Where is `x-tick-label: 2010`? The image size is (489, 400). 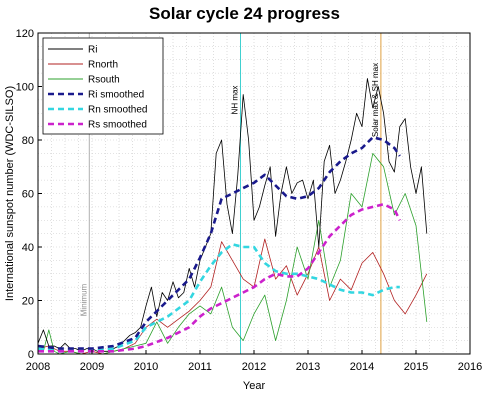 x-tick-label: 2010 is located at coordinates (146, 367).